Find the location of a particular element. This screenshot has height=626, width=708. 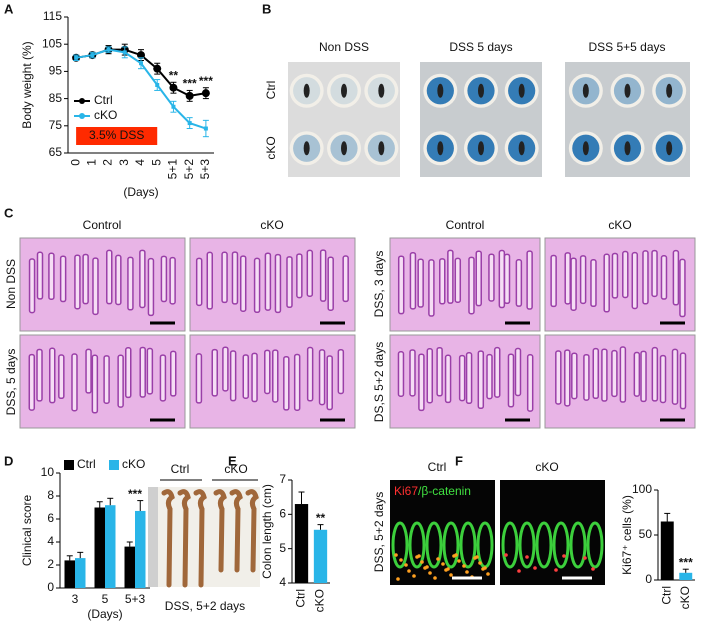

panel-letter: A is located at coordinates (9, 8).